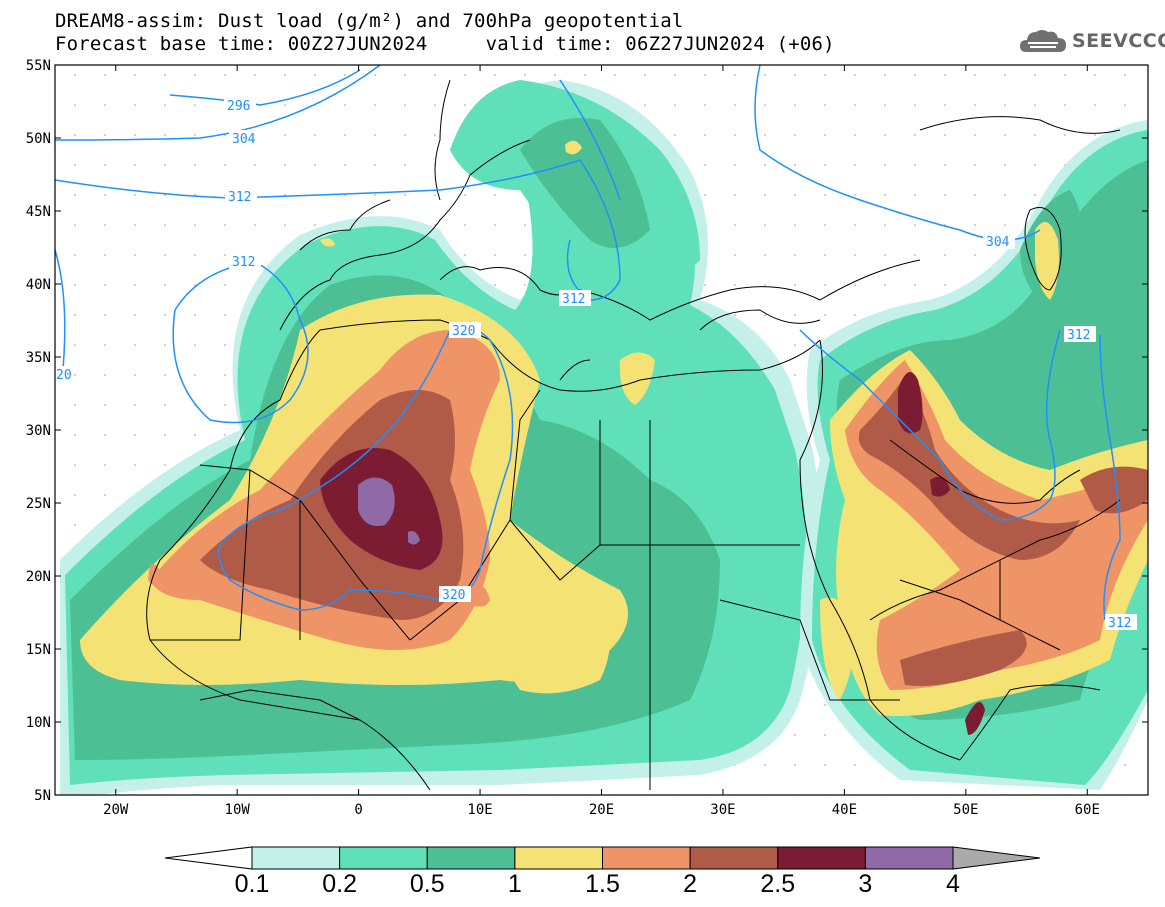 This screenshot has height=907, width=1165. Describe the element at coordinates (690, 884) in the screenshot. I see `colorbar-label: 2` at that location.